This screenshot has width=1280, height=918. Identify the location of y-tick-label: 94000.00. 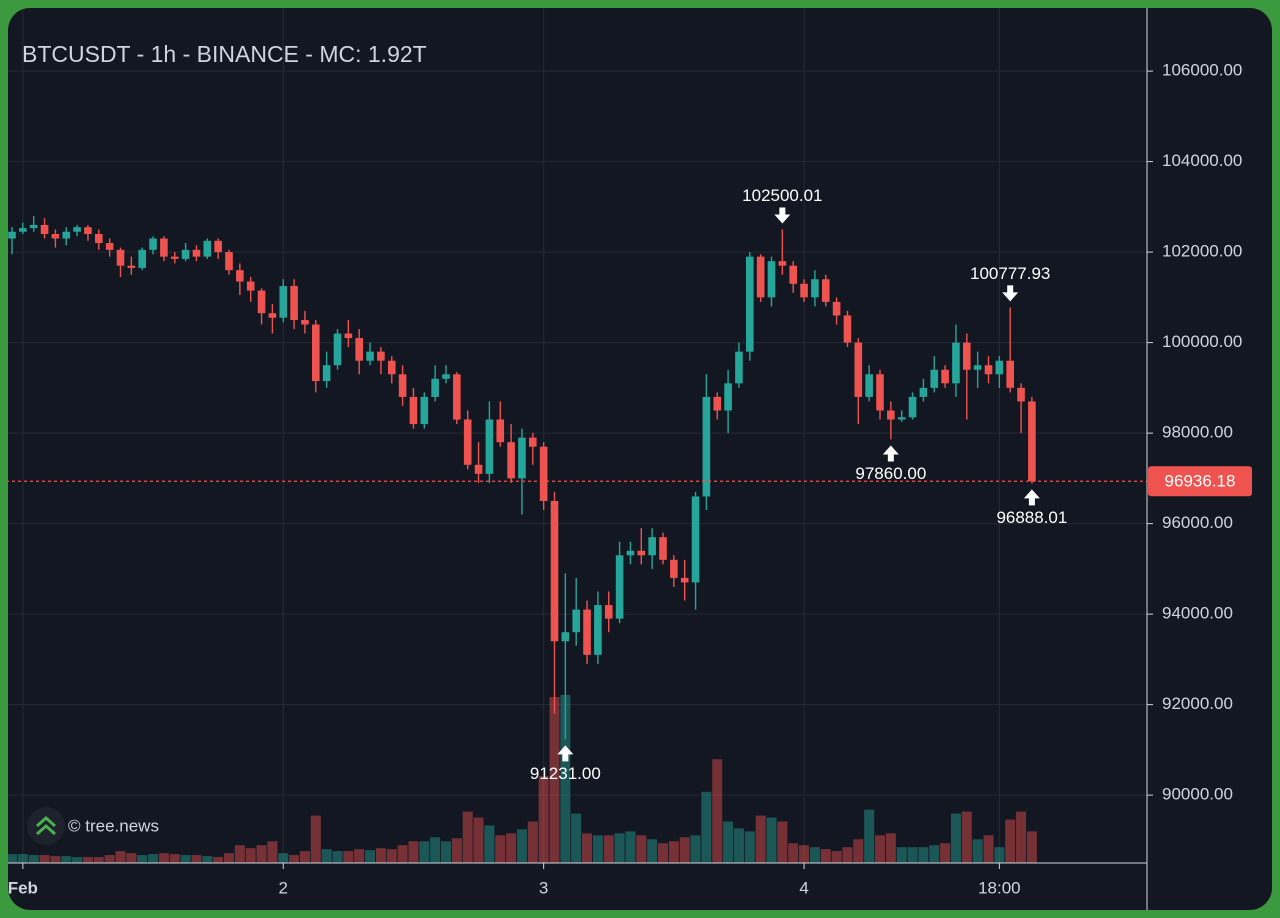
(1197, 613).